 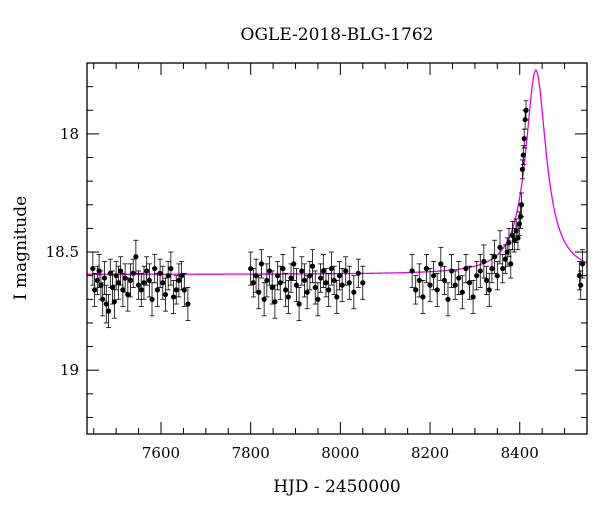 I want to click on y-tick-label: 19, so click(x=69, y=370).